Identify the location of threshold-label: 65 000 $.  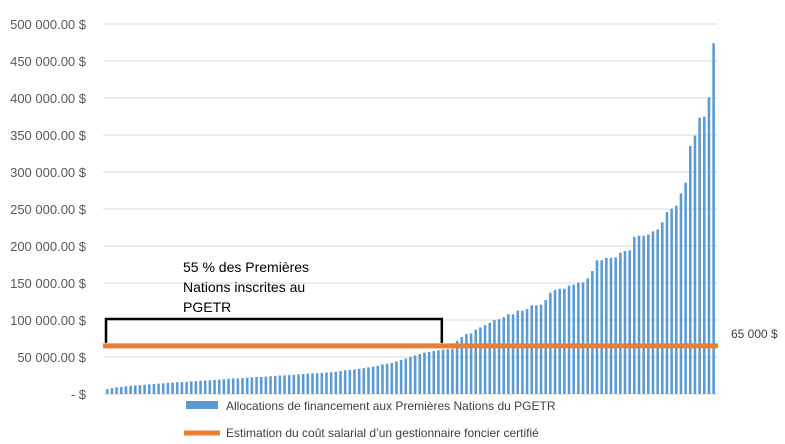
(754, 334).